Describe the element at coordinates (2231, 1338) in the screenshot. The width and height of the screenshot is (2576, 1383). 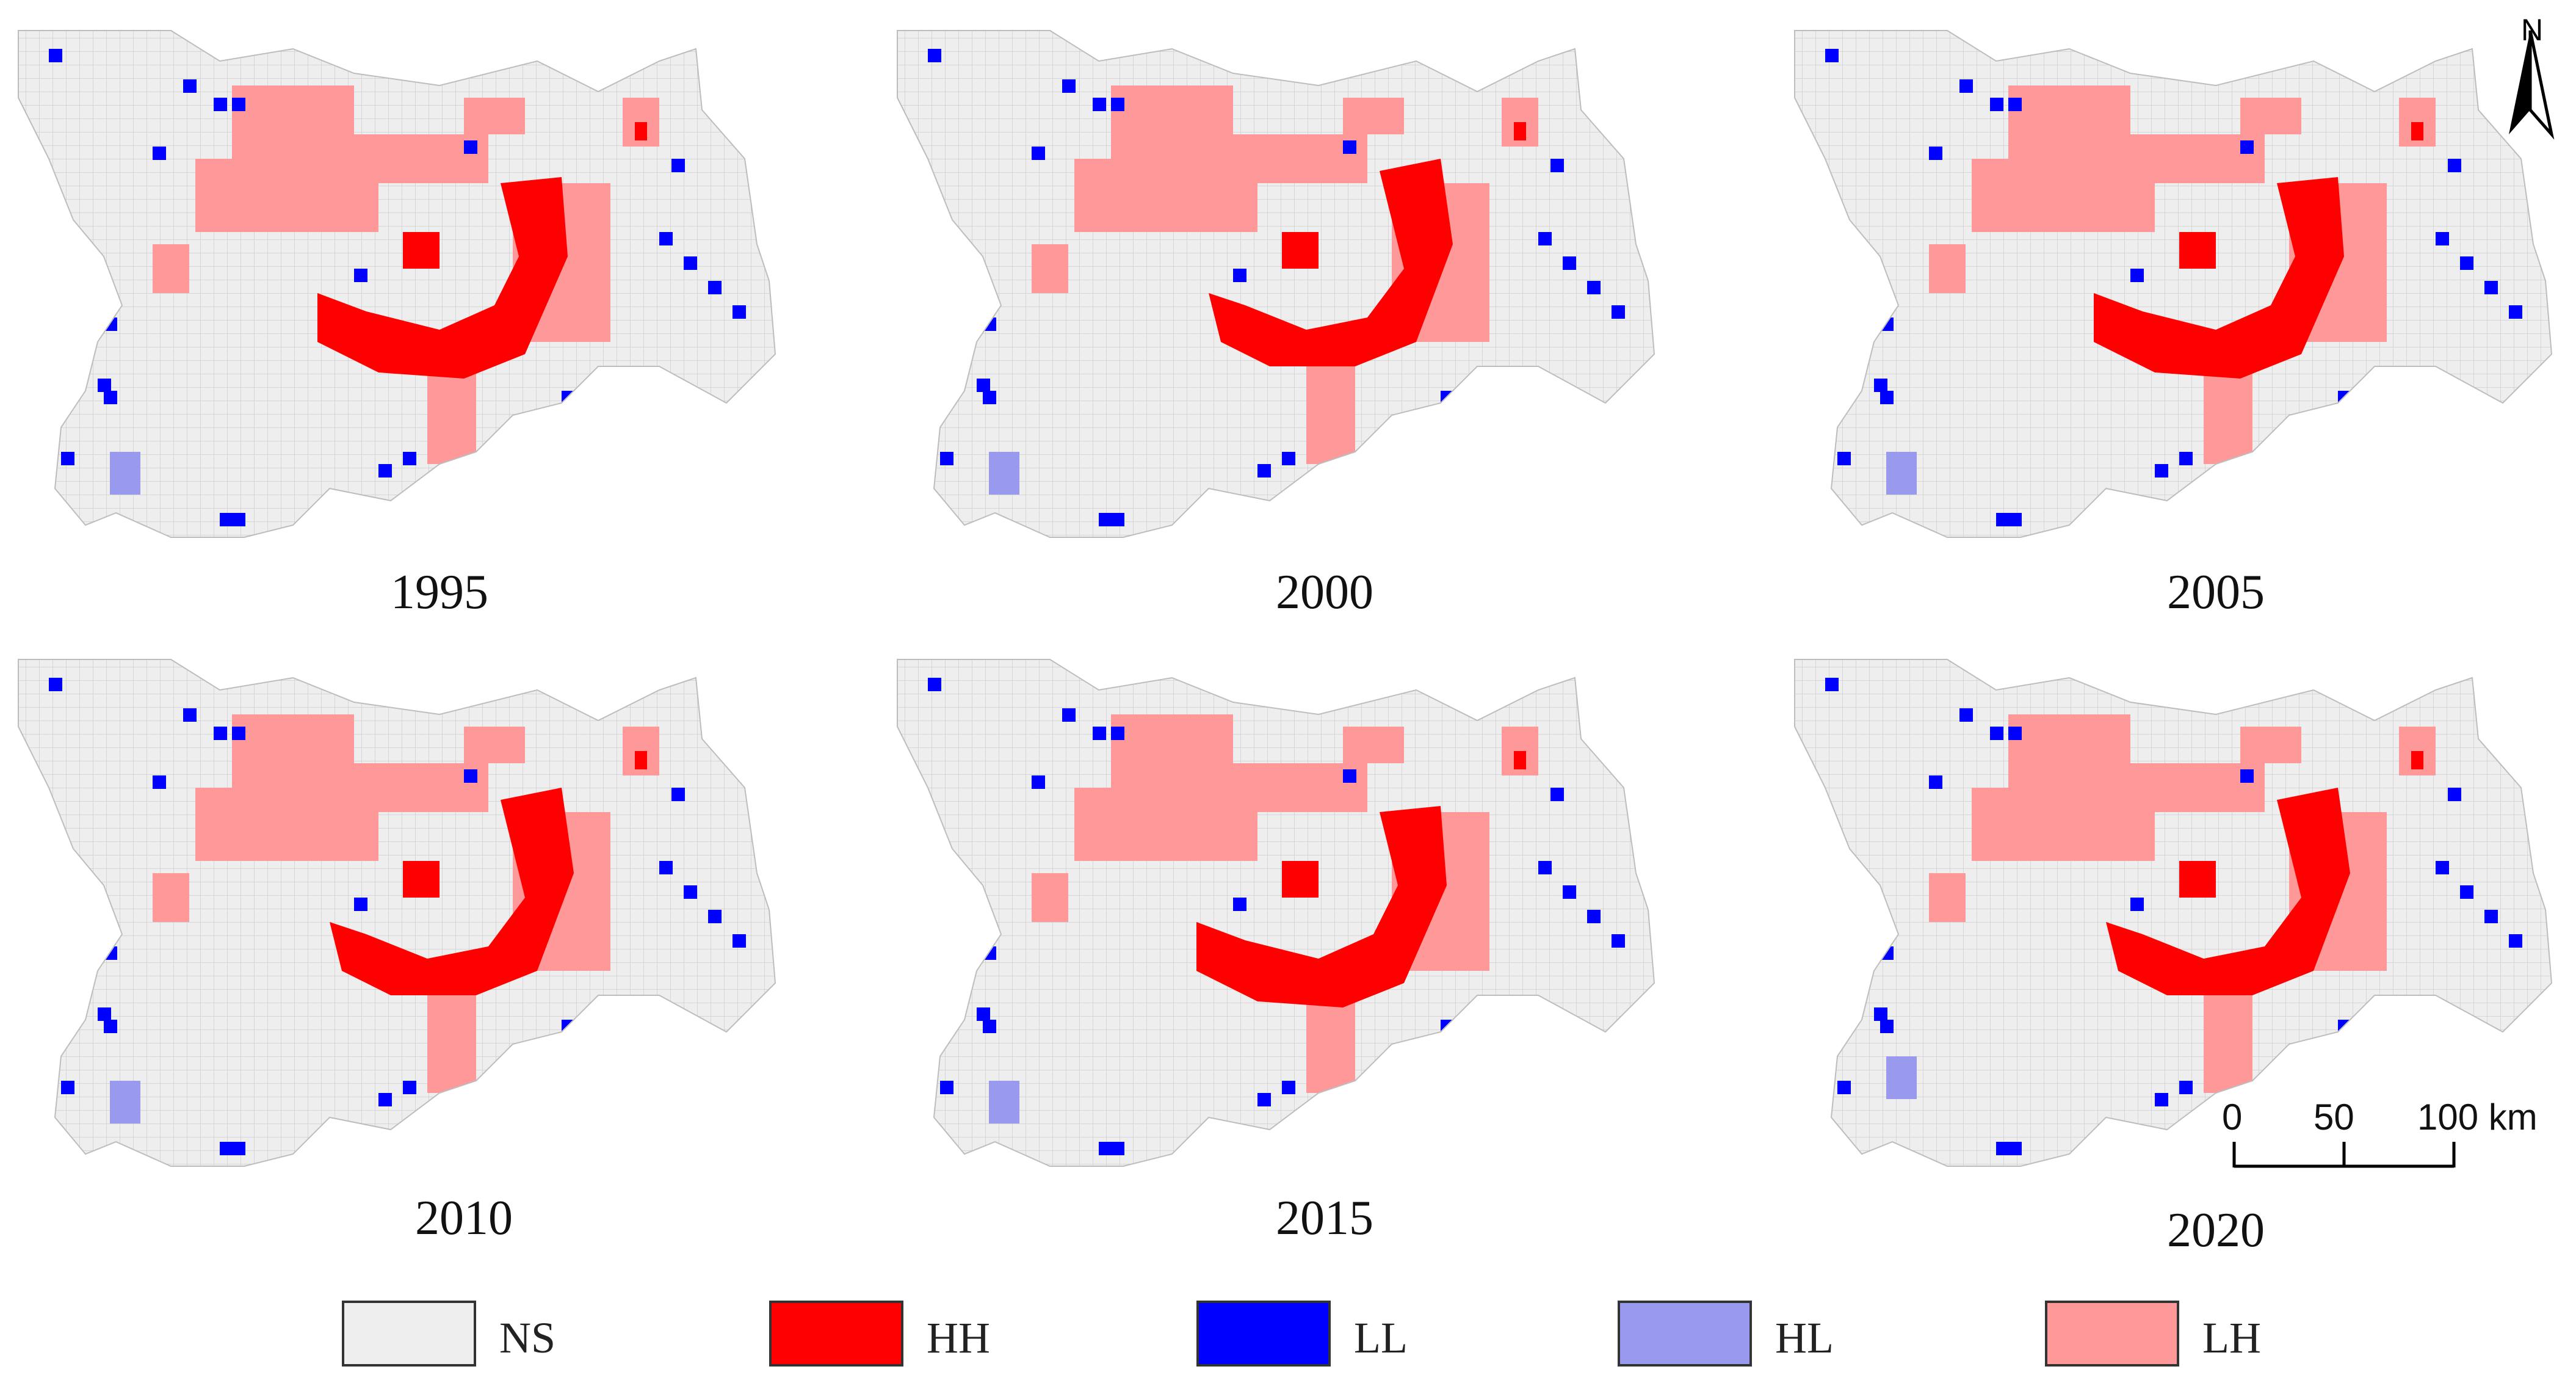
I see `legend-label-lh: LH` at that location.